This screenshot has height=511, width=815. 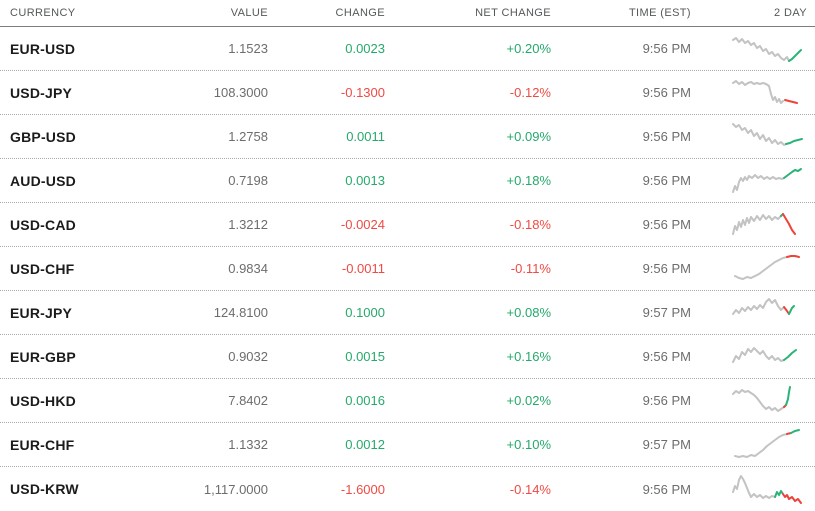 I want to click on currency-pair-link: USD-CHF, so click(x=42, y=268).